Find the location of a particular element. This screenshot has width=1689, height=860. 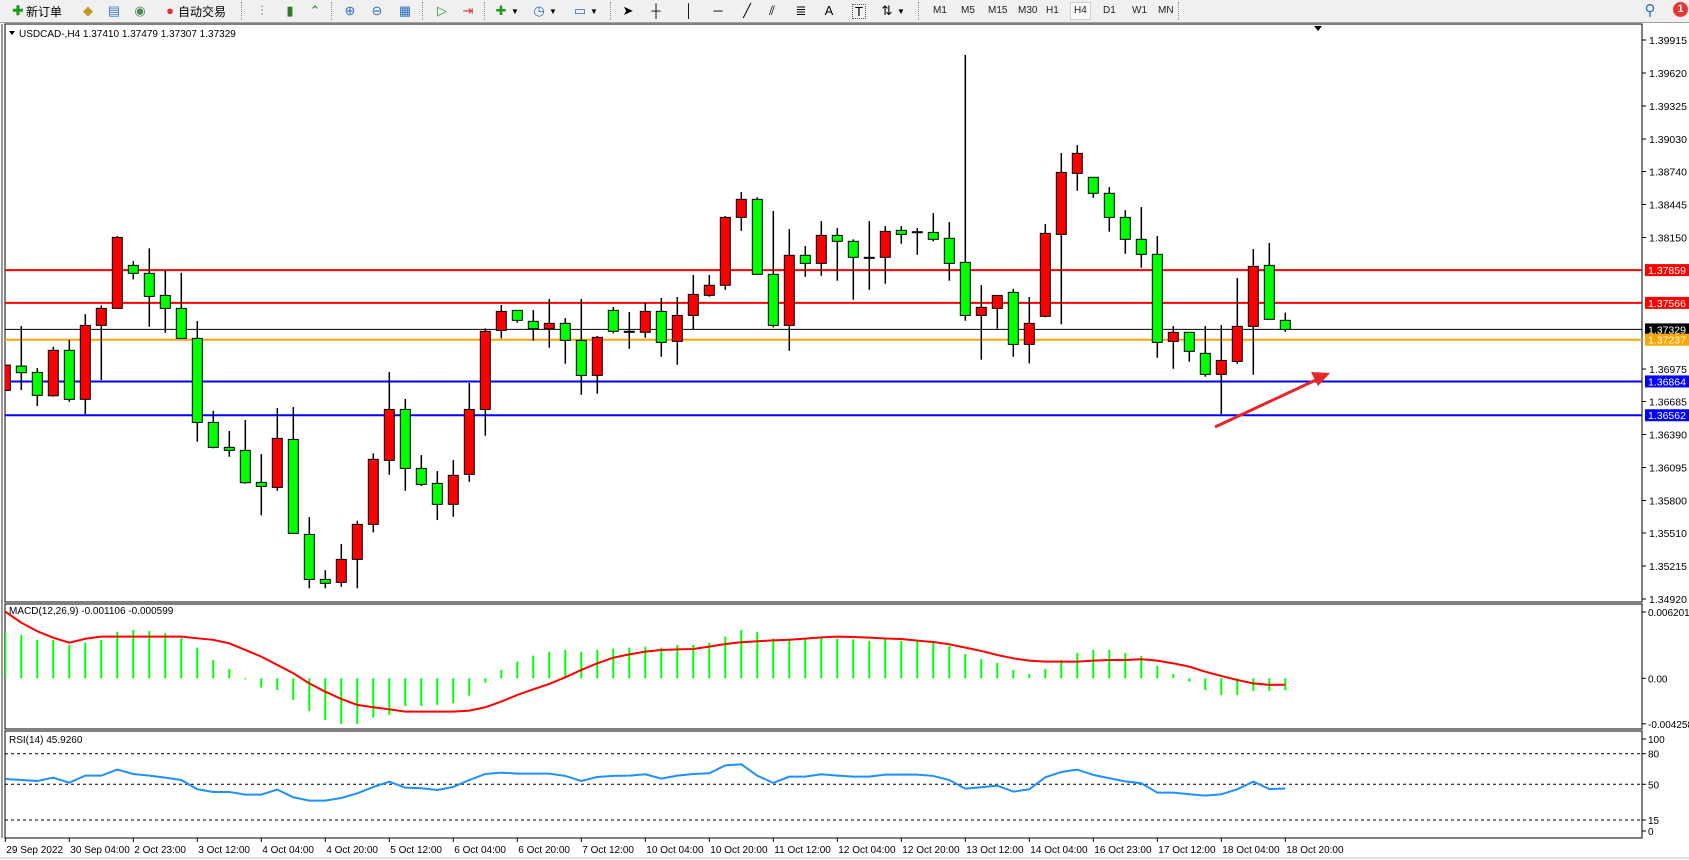

trendline-button: ╱ is located at coordinates (747, 11).